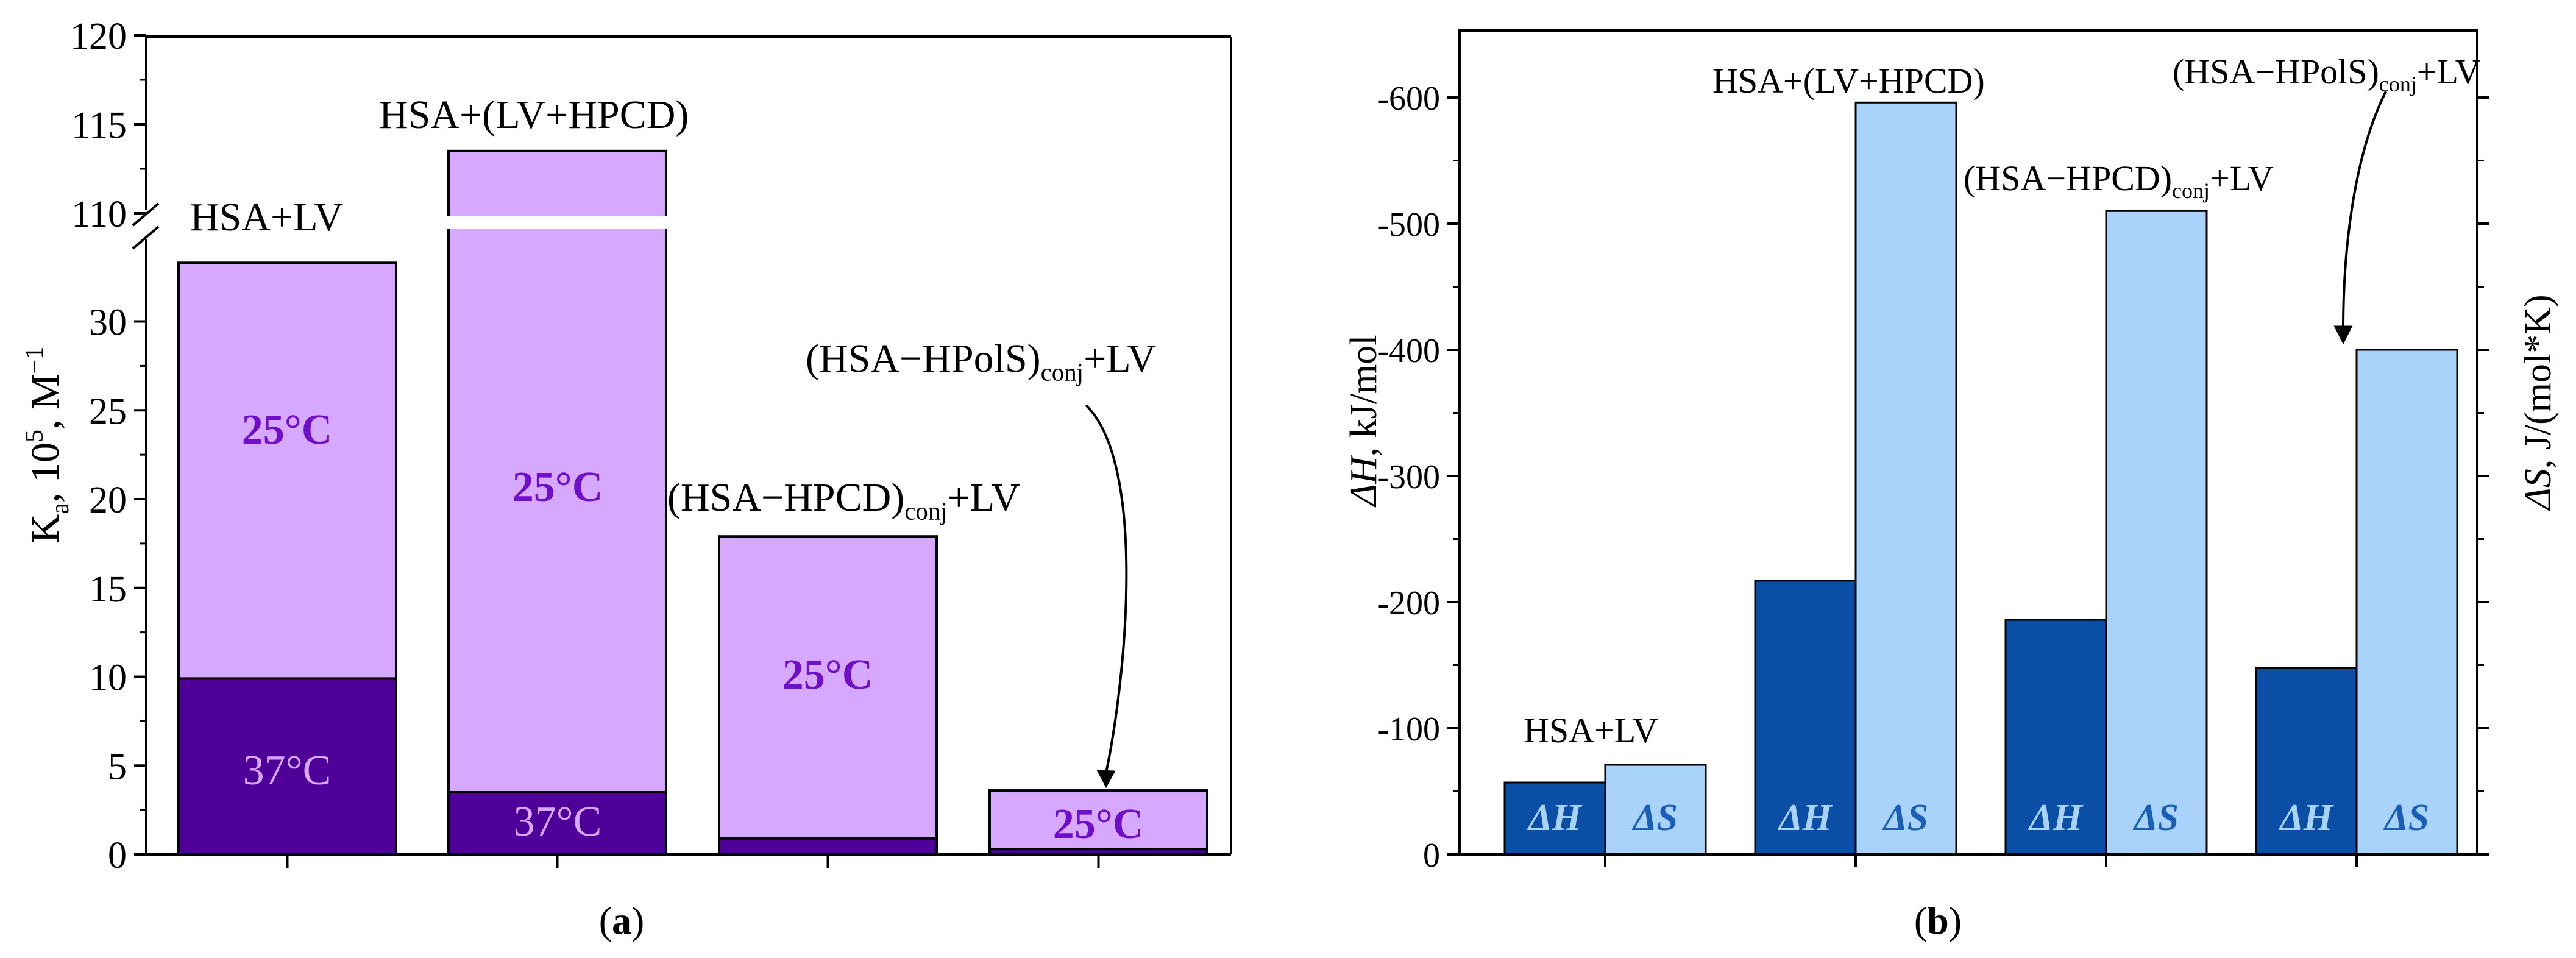  I want to click on category-label-b-1: HSA+(LV+HPCD), so click(1849, 81).